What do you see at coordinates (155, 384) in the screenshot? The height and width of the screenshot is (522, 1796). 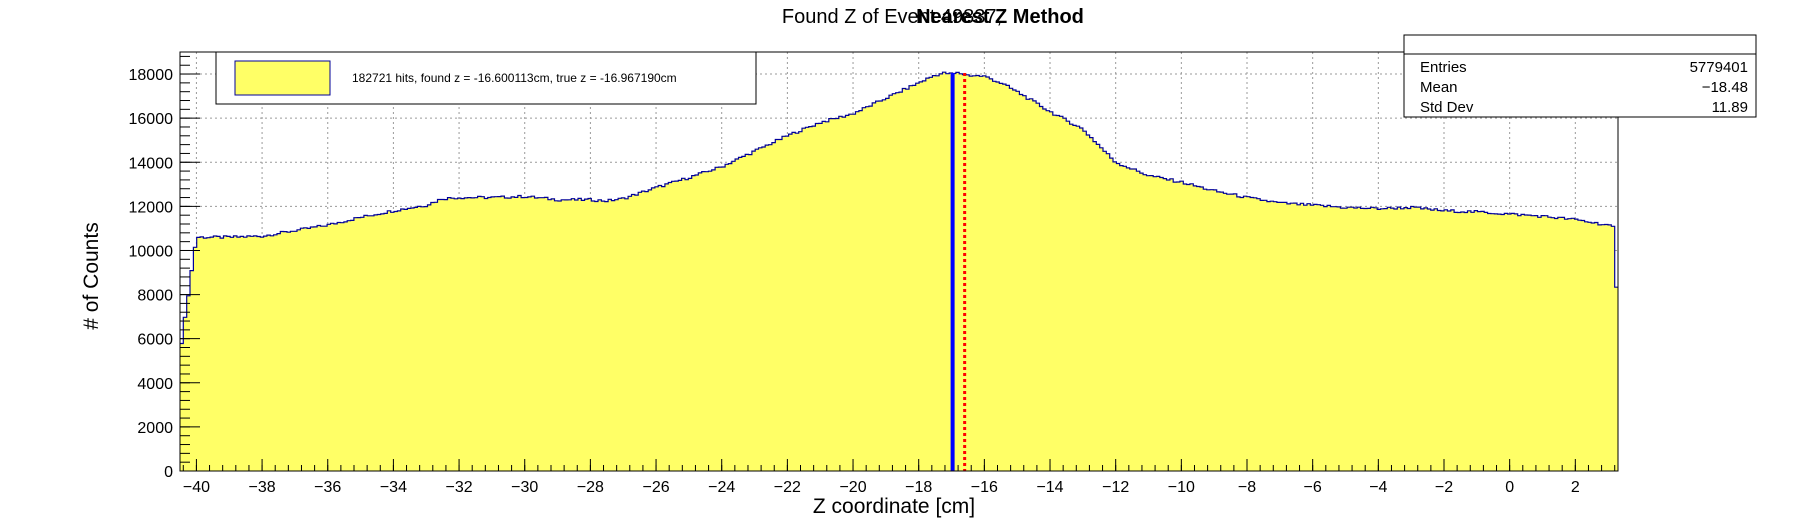 I see `y-tick-label: 4000` at bounding box center [155, 384].